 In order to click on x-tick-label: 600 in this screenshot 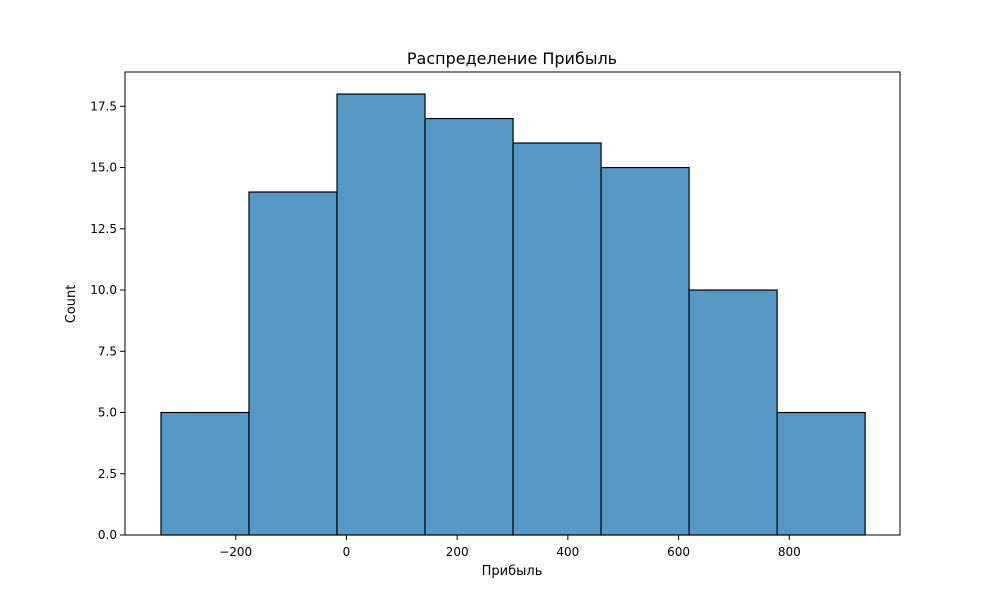, I will do `click(678, 552)`.